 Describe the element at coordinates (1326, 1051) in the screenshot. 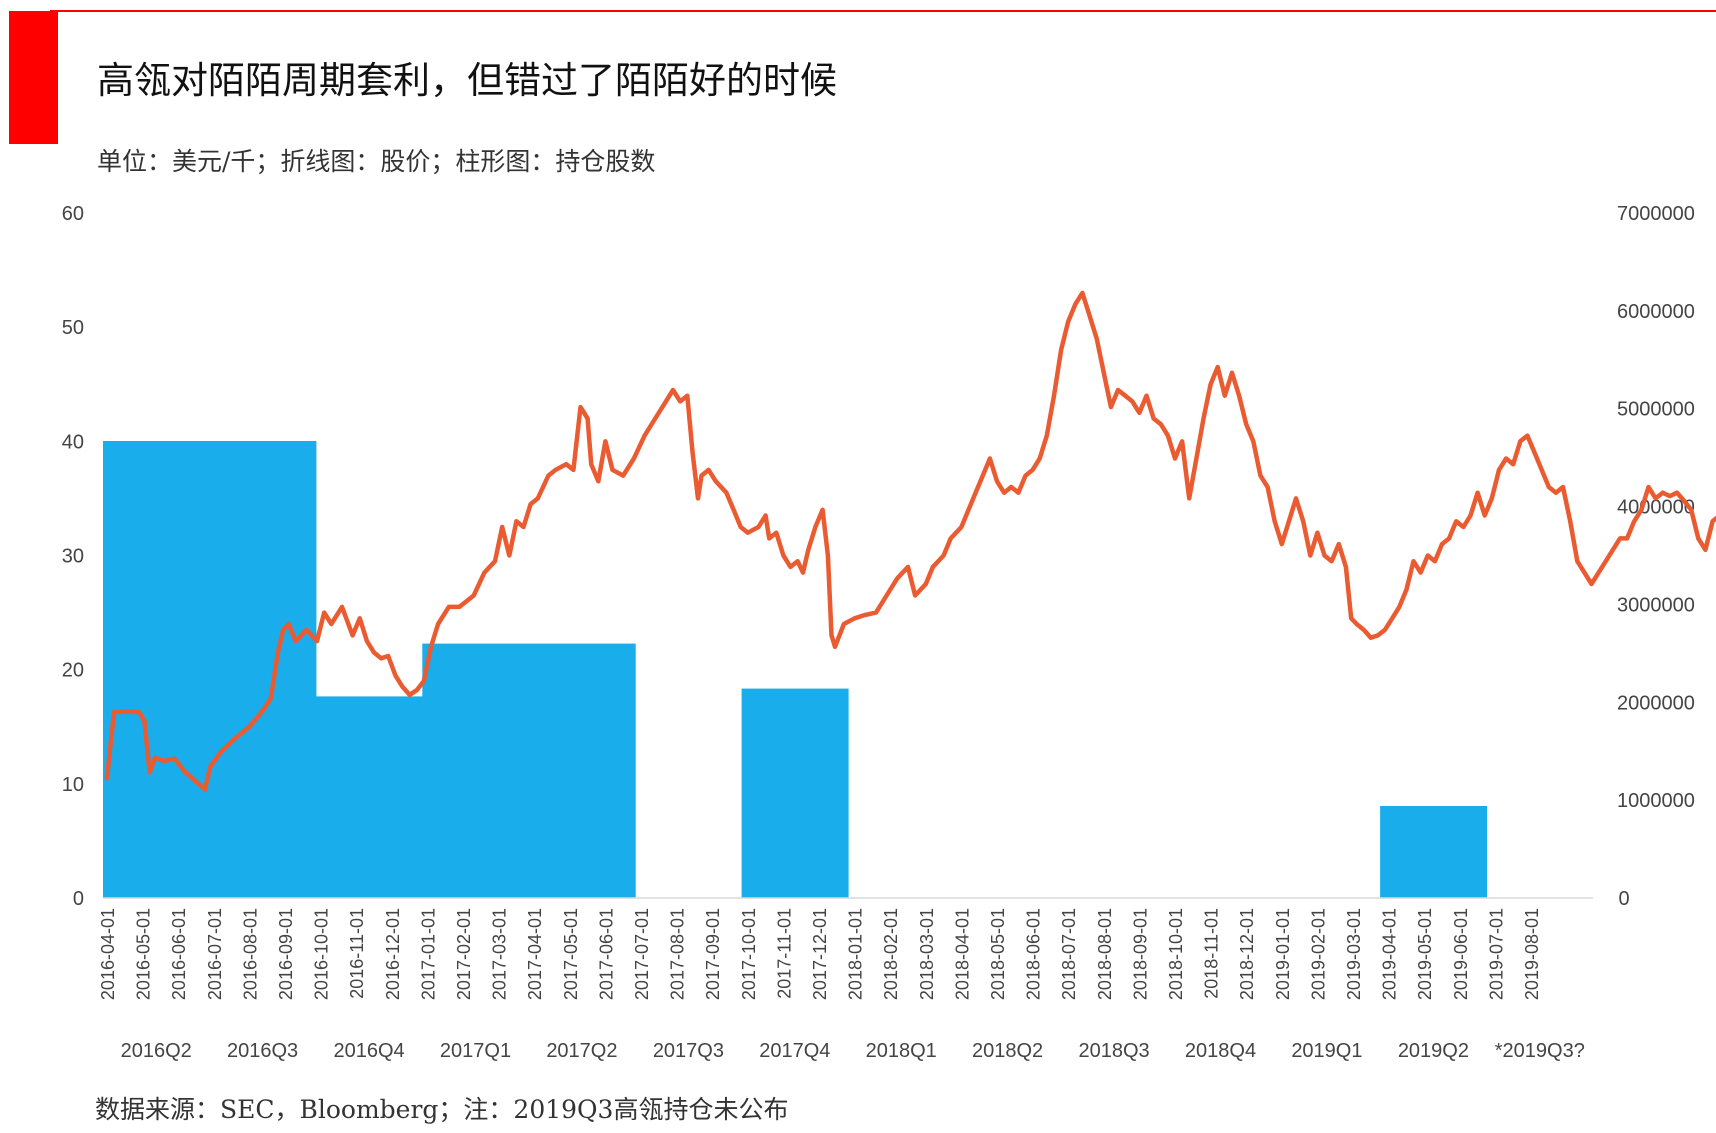

I see `quarter-label: 2019Q1` at that location.